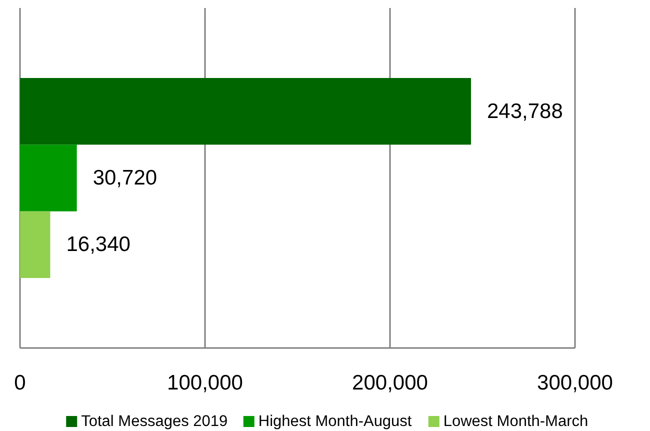  What do you see at coordinates (20, 383) in the screenshot?
I see `x-tick-label: 0` at bounding box center [20, 383].